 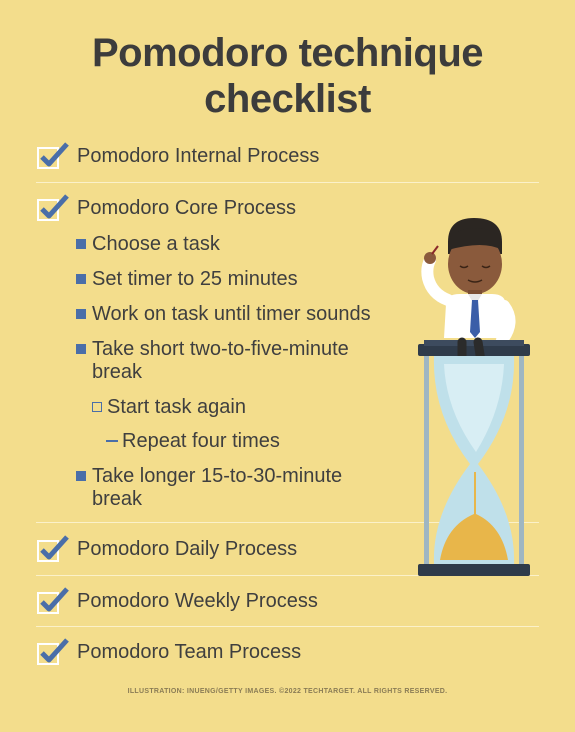 I want to click on core-step-1: Choose a task, so click(x=156, y=244).